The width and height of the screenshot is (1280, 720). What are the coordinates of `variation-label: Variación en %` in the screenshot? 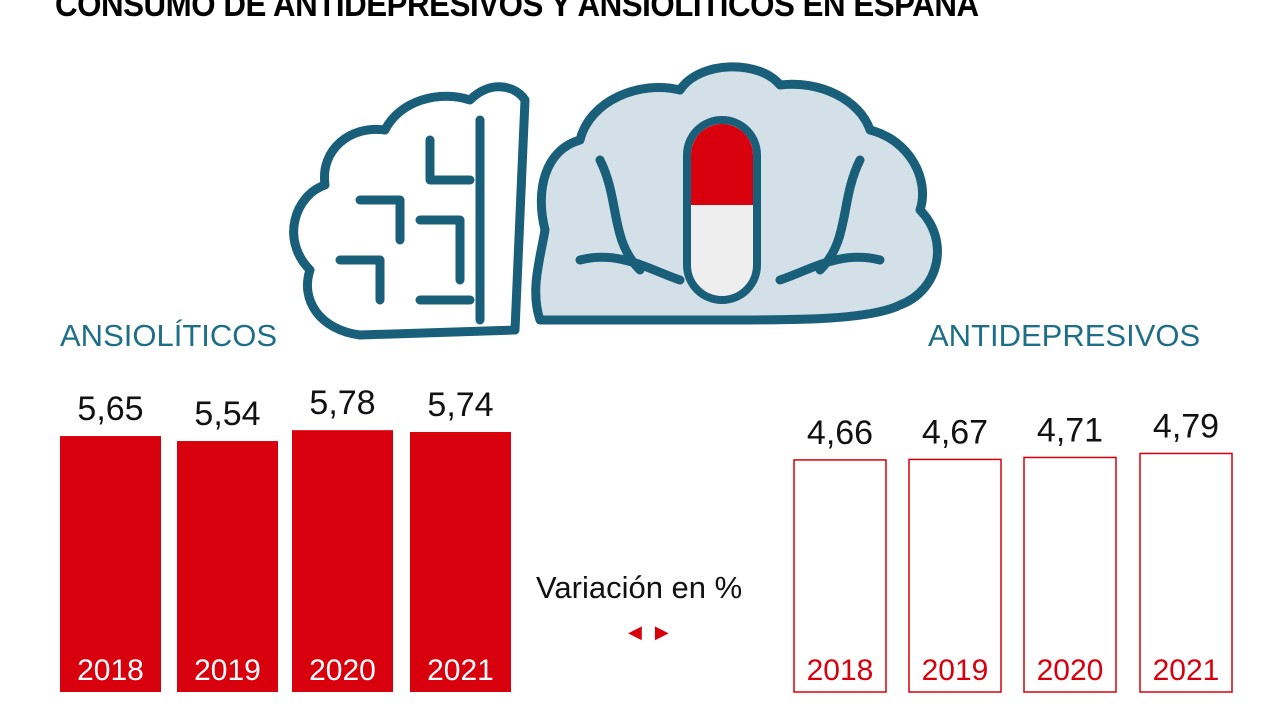 It's located at (639, 587).